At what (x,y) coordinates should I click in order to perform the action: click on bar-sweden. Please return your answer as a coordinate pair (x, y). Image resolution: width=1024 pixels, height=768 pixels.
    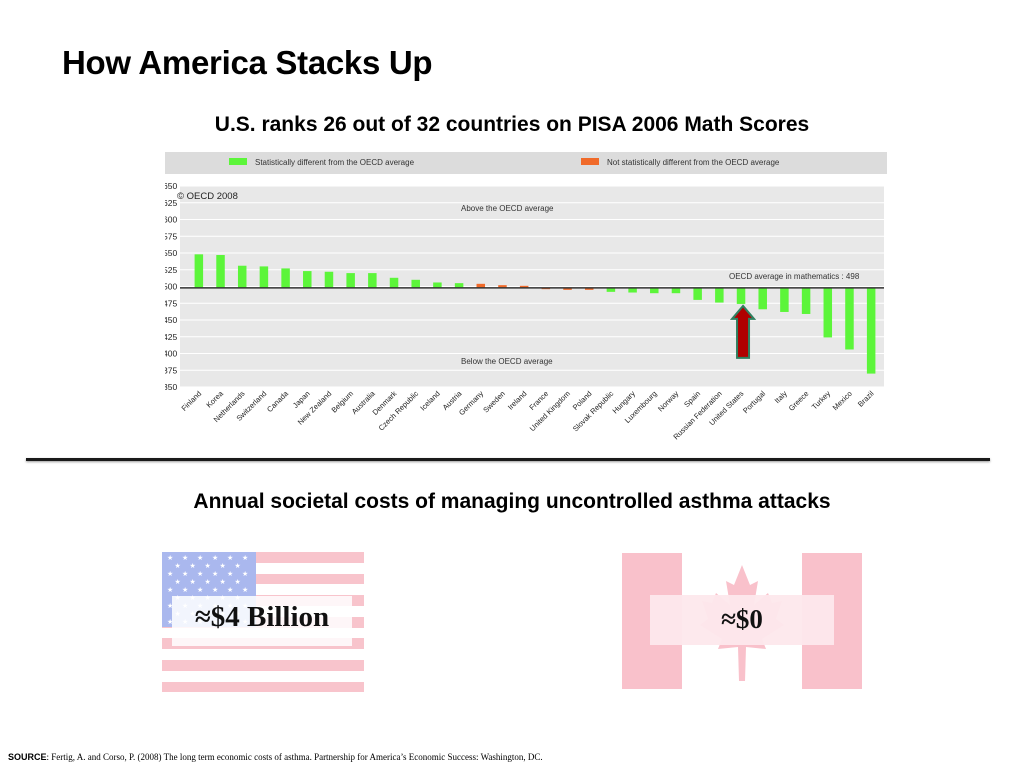
    Looking at the image, I should click on (502, 286).